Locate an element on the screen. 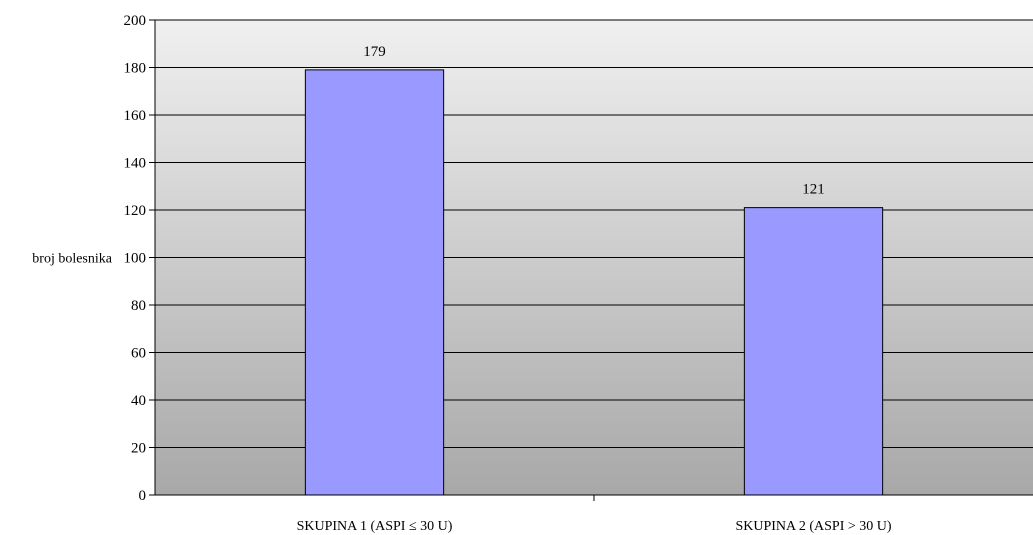 Image resolution: width=1033 pixels, height=535 pixels. y-tick-label: 180 is located at coordinates (135, 69).